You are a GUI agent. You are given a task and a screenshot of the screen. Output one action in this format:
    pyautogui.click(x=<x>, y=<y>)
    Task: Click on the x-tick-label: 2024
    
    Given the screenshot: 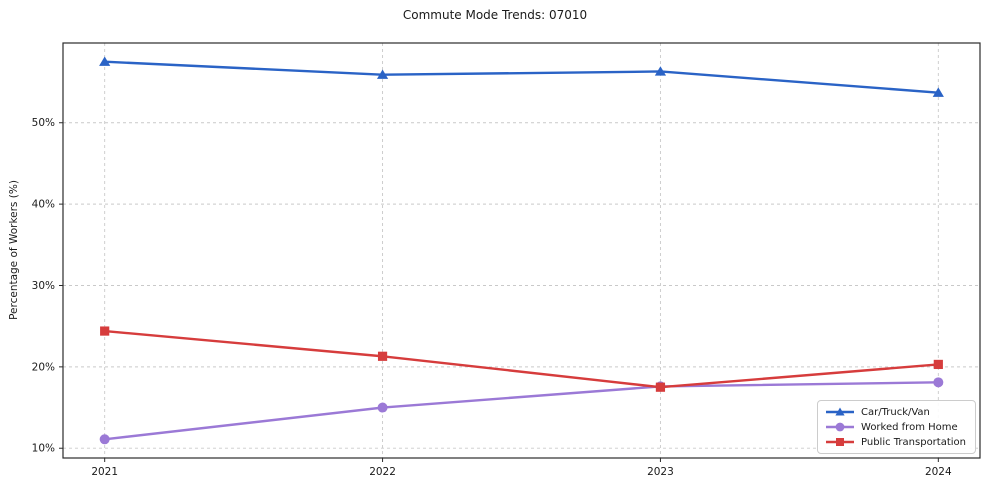 What is the action you would take?
    pyautogui.click(x=938, y=472)
    